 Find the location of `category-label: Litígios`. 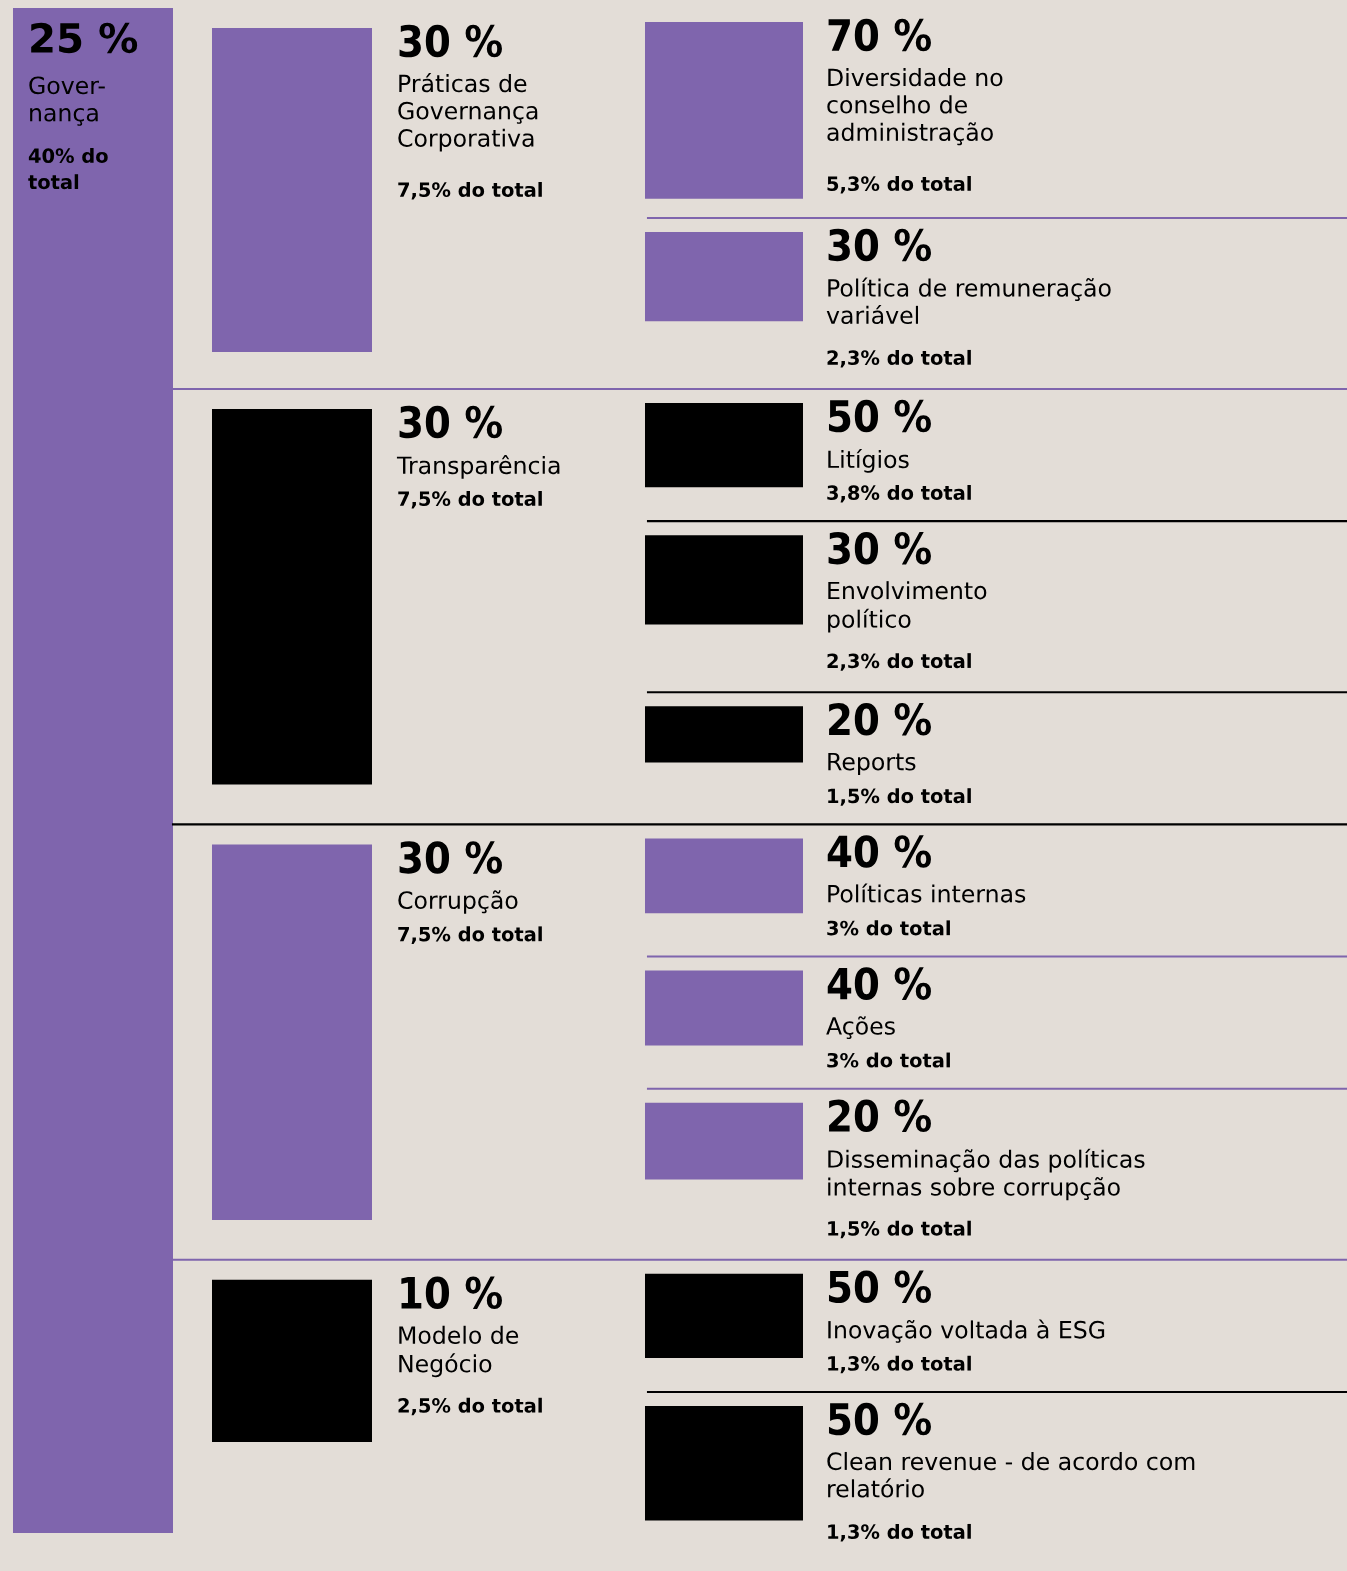

category-label: Litígios is located at coordinates (868, 460).